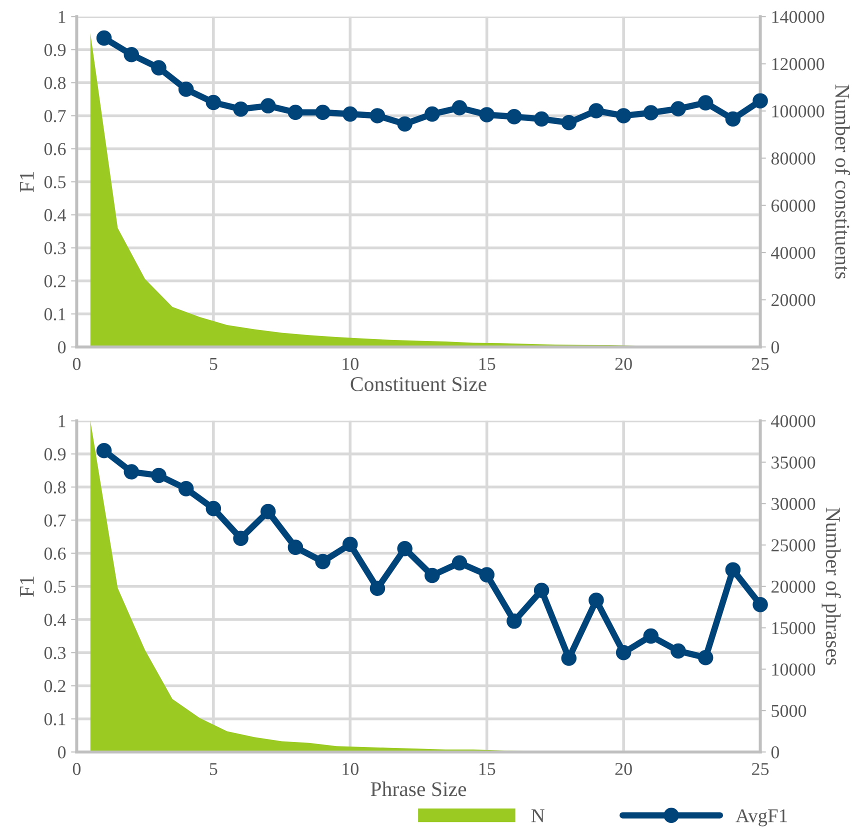 This screenshot has height=830, width=862. I want to click on y2-axis-title: Number of phrases, so click(831, 586).